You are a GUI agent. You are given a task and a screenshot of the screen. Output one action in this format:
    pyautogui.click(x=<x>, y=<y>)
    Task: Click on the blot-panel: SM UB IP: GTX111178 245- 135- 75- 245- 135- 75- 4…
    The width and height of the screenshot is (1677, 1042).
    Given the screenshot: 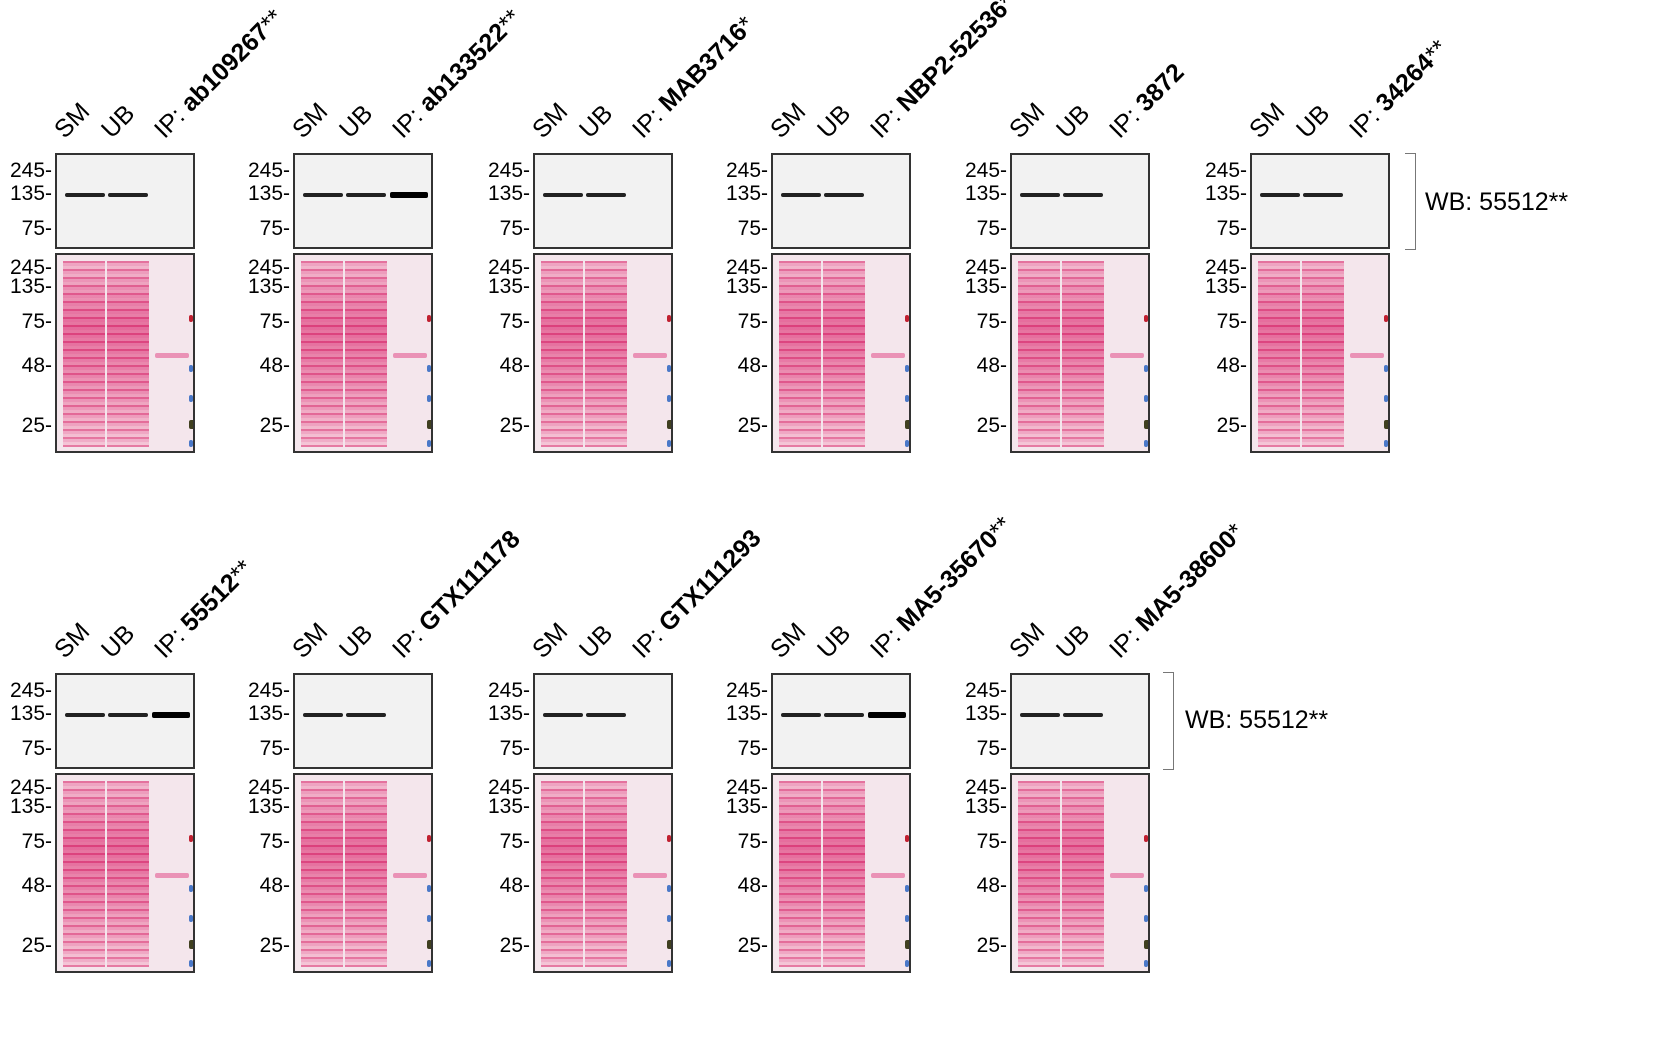 What is the action you would take?
    pyautogui.click(x=382, y=760)
    